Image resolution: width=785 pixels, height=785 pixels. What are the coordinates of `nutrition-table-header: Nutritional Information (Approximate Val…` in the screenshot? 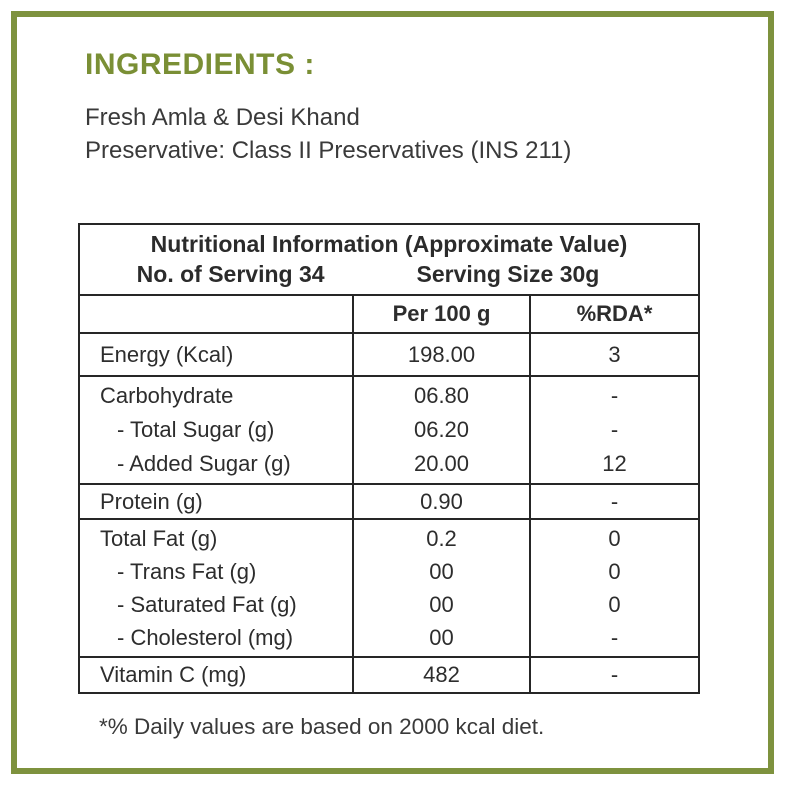 It's located at (389, 260).